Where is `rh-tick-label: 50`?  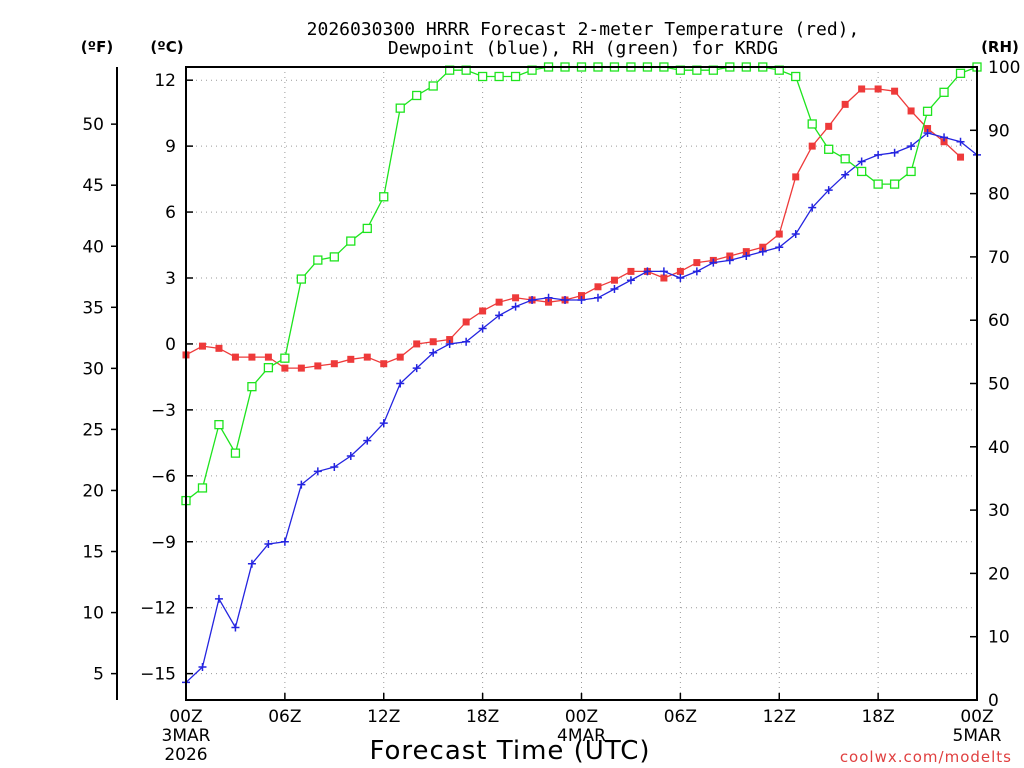 rh-tick-label: 50 is located at coordinates (999, 385).